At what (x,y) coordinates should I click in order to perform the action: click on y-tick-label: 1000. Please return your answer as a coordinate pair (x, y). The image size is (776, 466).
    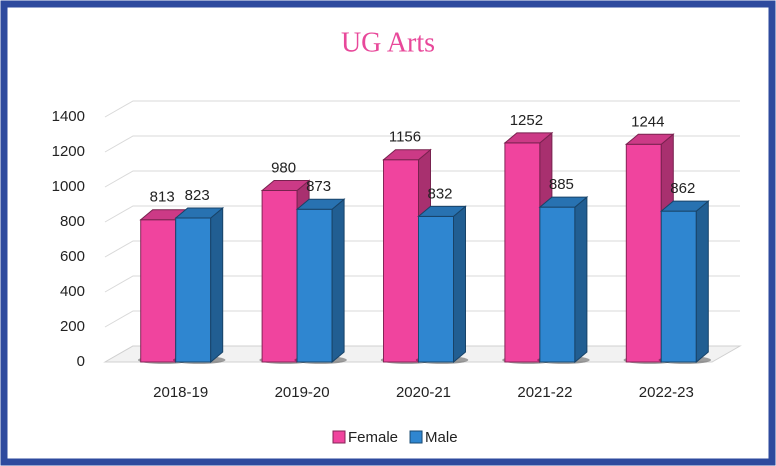
    Looking at the image, I should click on (68, 186).